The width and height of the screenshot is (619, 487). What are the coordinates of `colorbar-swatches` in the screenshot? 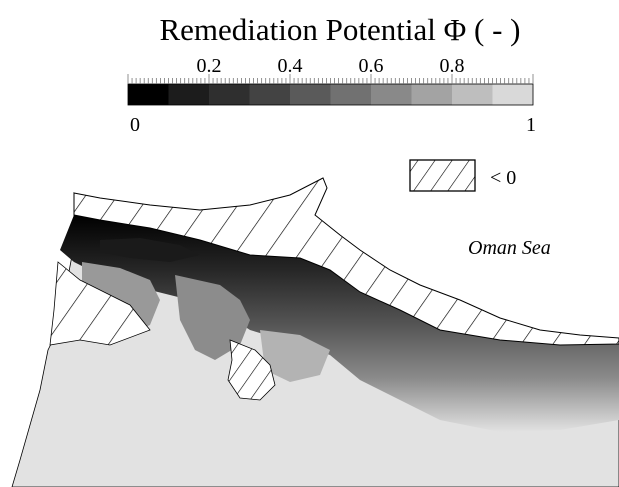 It's located at (330, 94).